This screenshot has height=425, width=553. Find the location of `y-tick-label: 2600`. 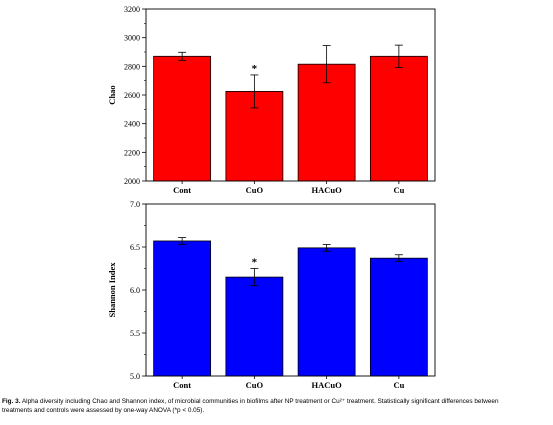

y-tick-label: 2600 is located at coordinates (132, 95).